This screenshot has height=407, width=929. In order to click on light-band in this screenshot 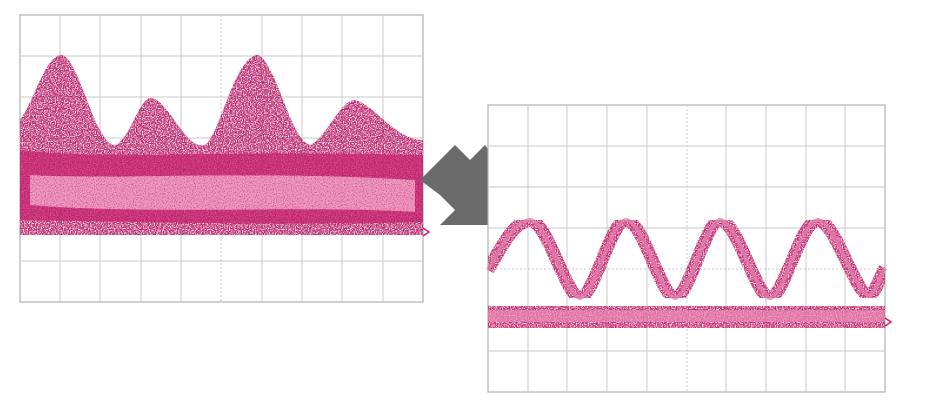, I will do `click(222, 193)`.